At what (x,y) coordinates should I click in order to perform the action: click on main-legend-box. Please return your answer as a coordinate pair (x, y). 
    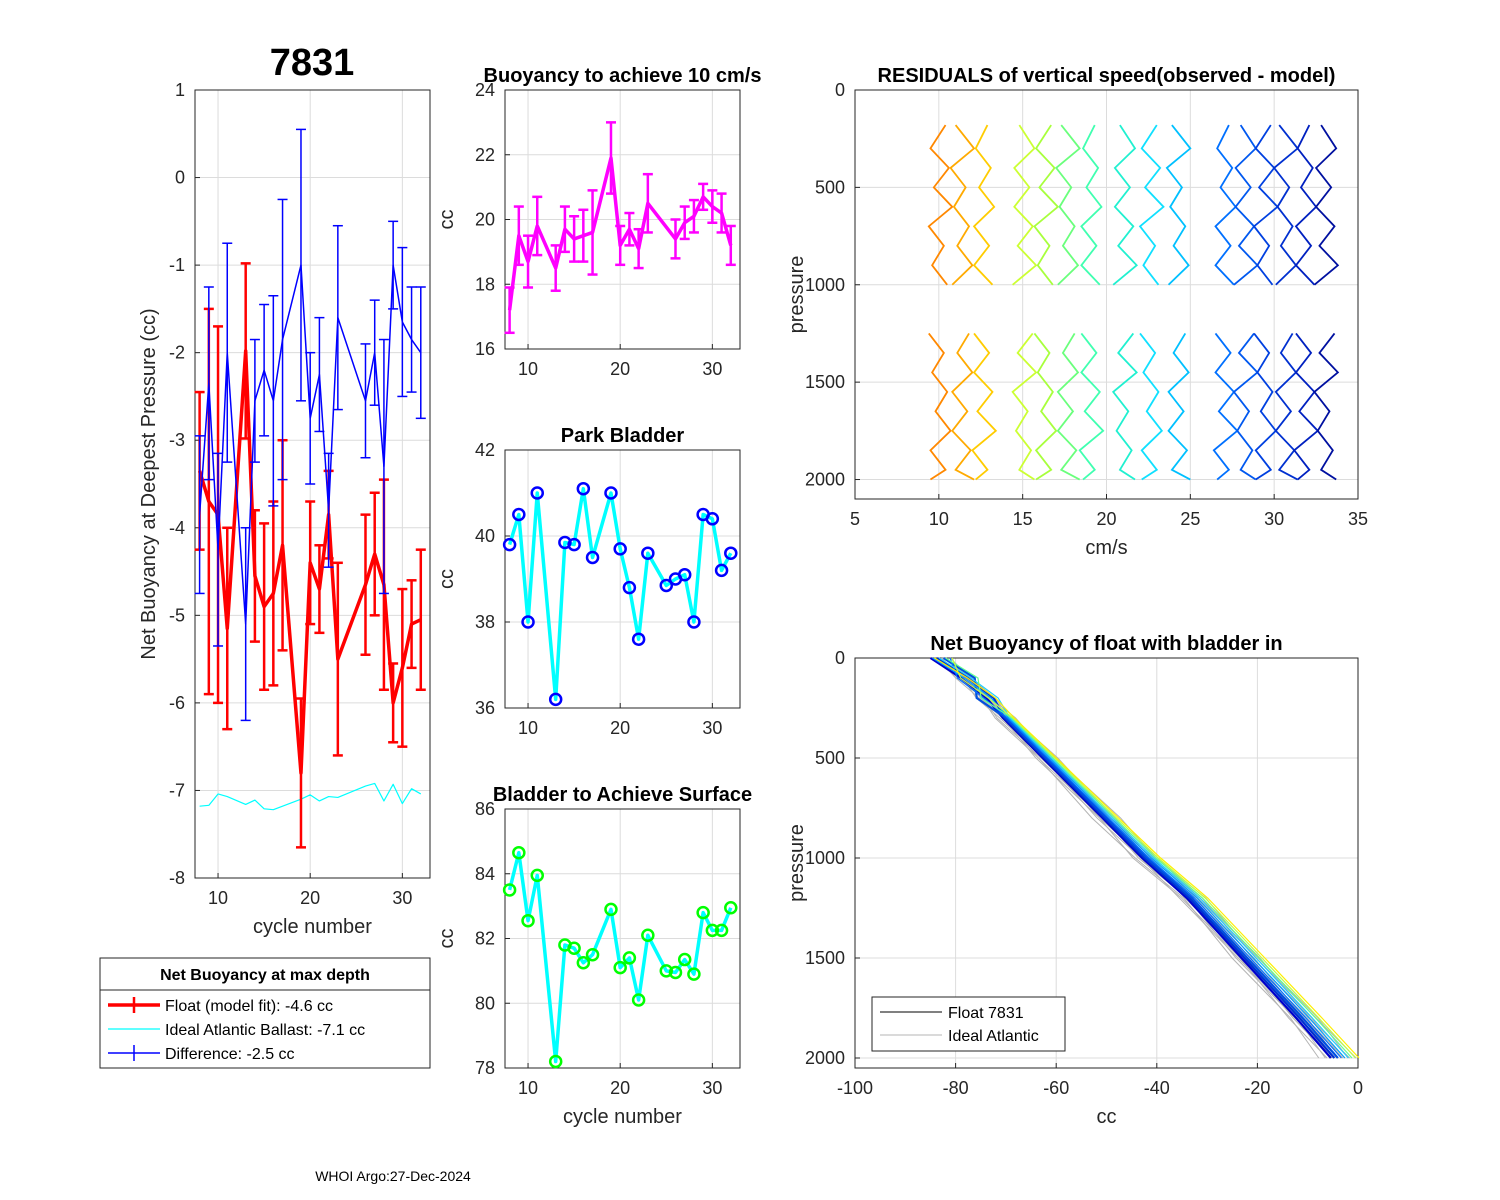
    Looking at the image, I should click on (265, 1013).